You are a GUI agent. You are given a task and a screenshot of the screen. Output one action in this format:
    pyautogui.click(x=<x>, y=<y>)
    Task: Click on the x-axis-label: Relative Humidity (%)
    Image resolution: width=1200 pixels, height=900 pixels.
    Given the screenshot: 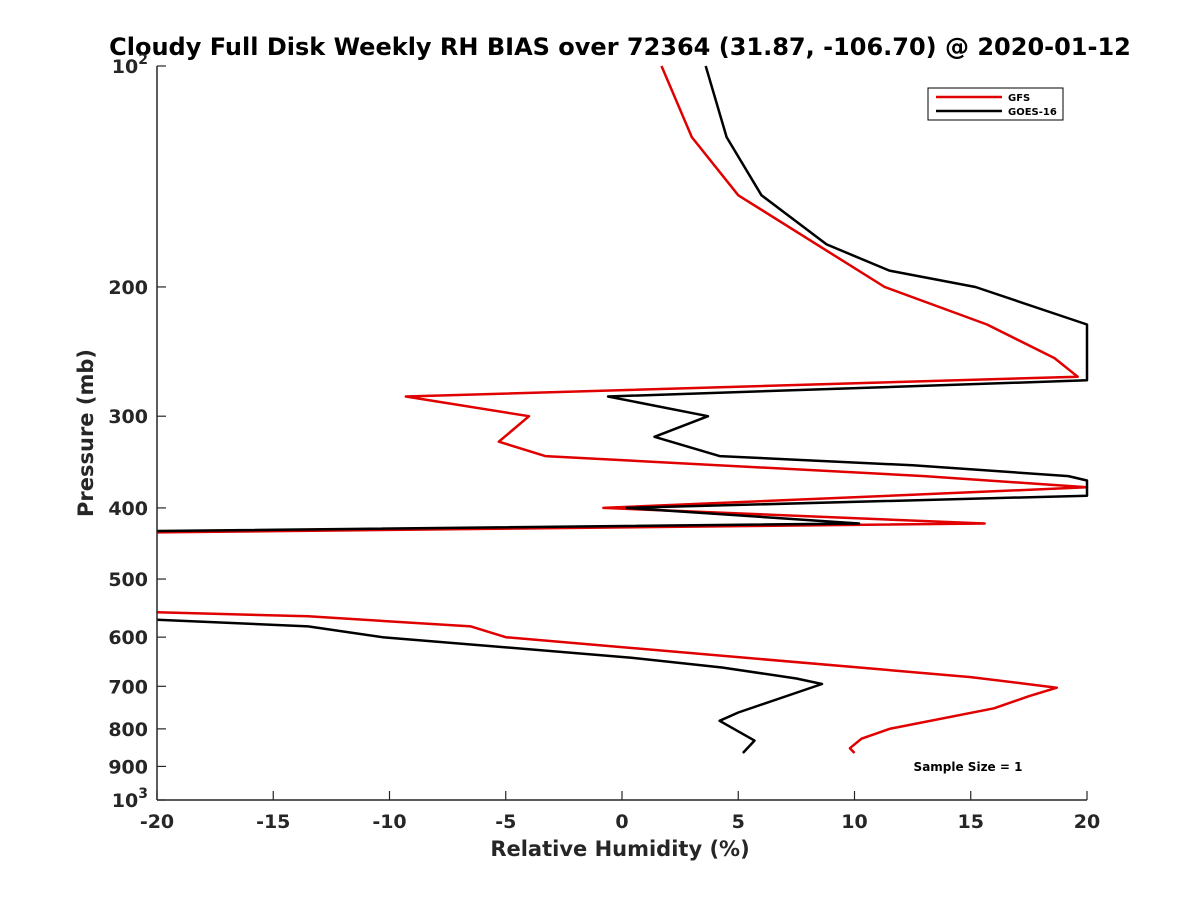 What is the action you would take?
    pyautogui.click(x=619, y=849)
    